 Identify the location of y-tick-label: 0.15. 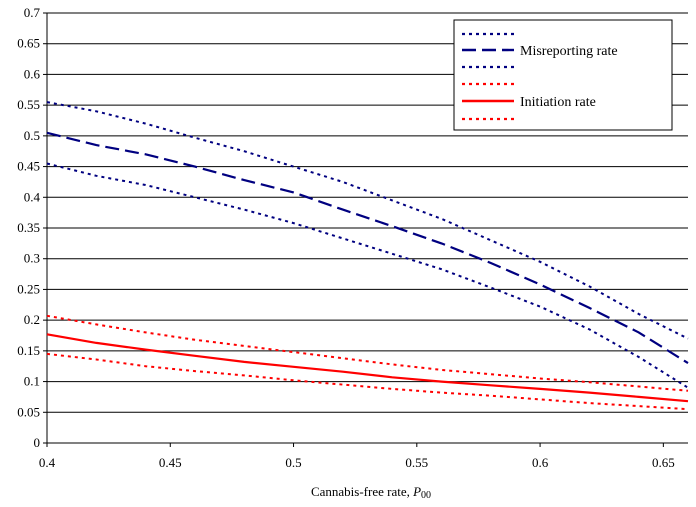
(28, 350).